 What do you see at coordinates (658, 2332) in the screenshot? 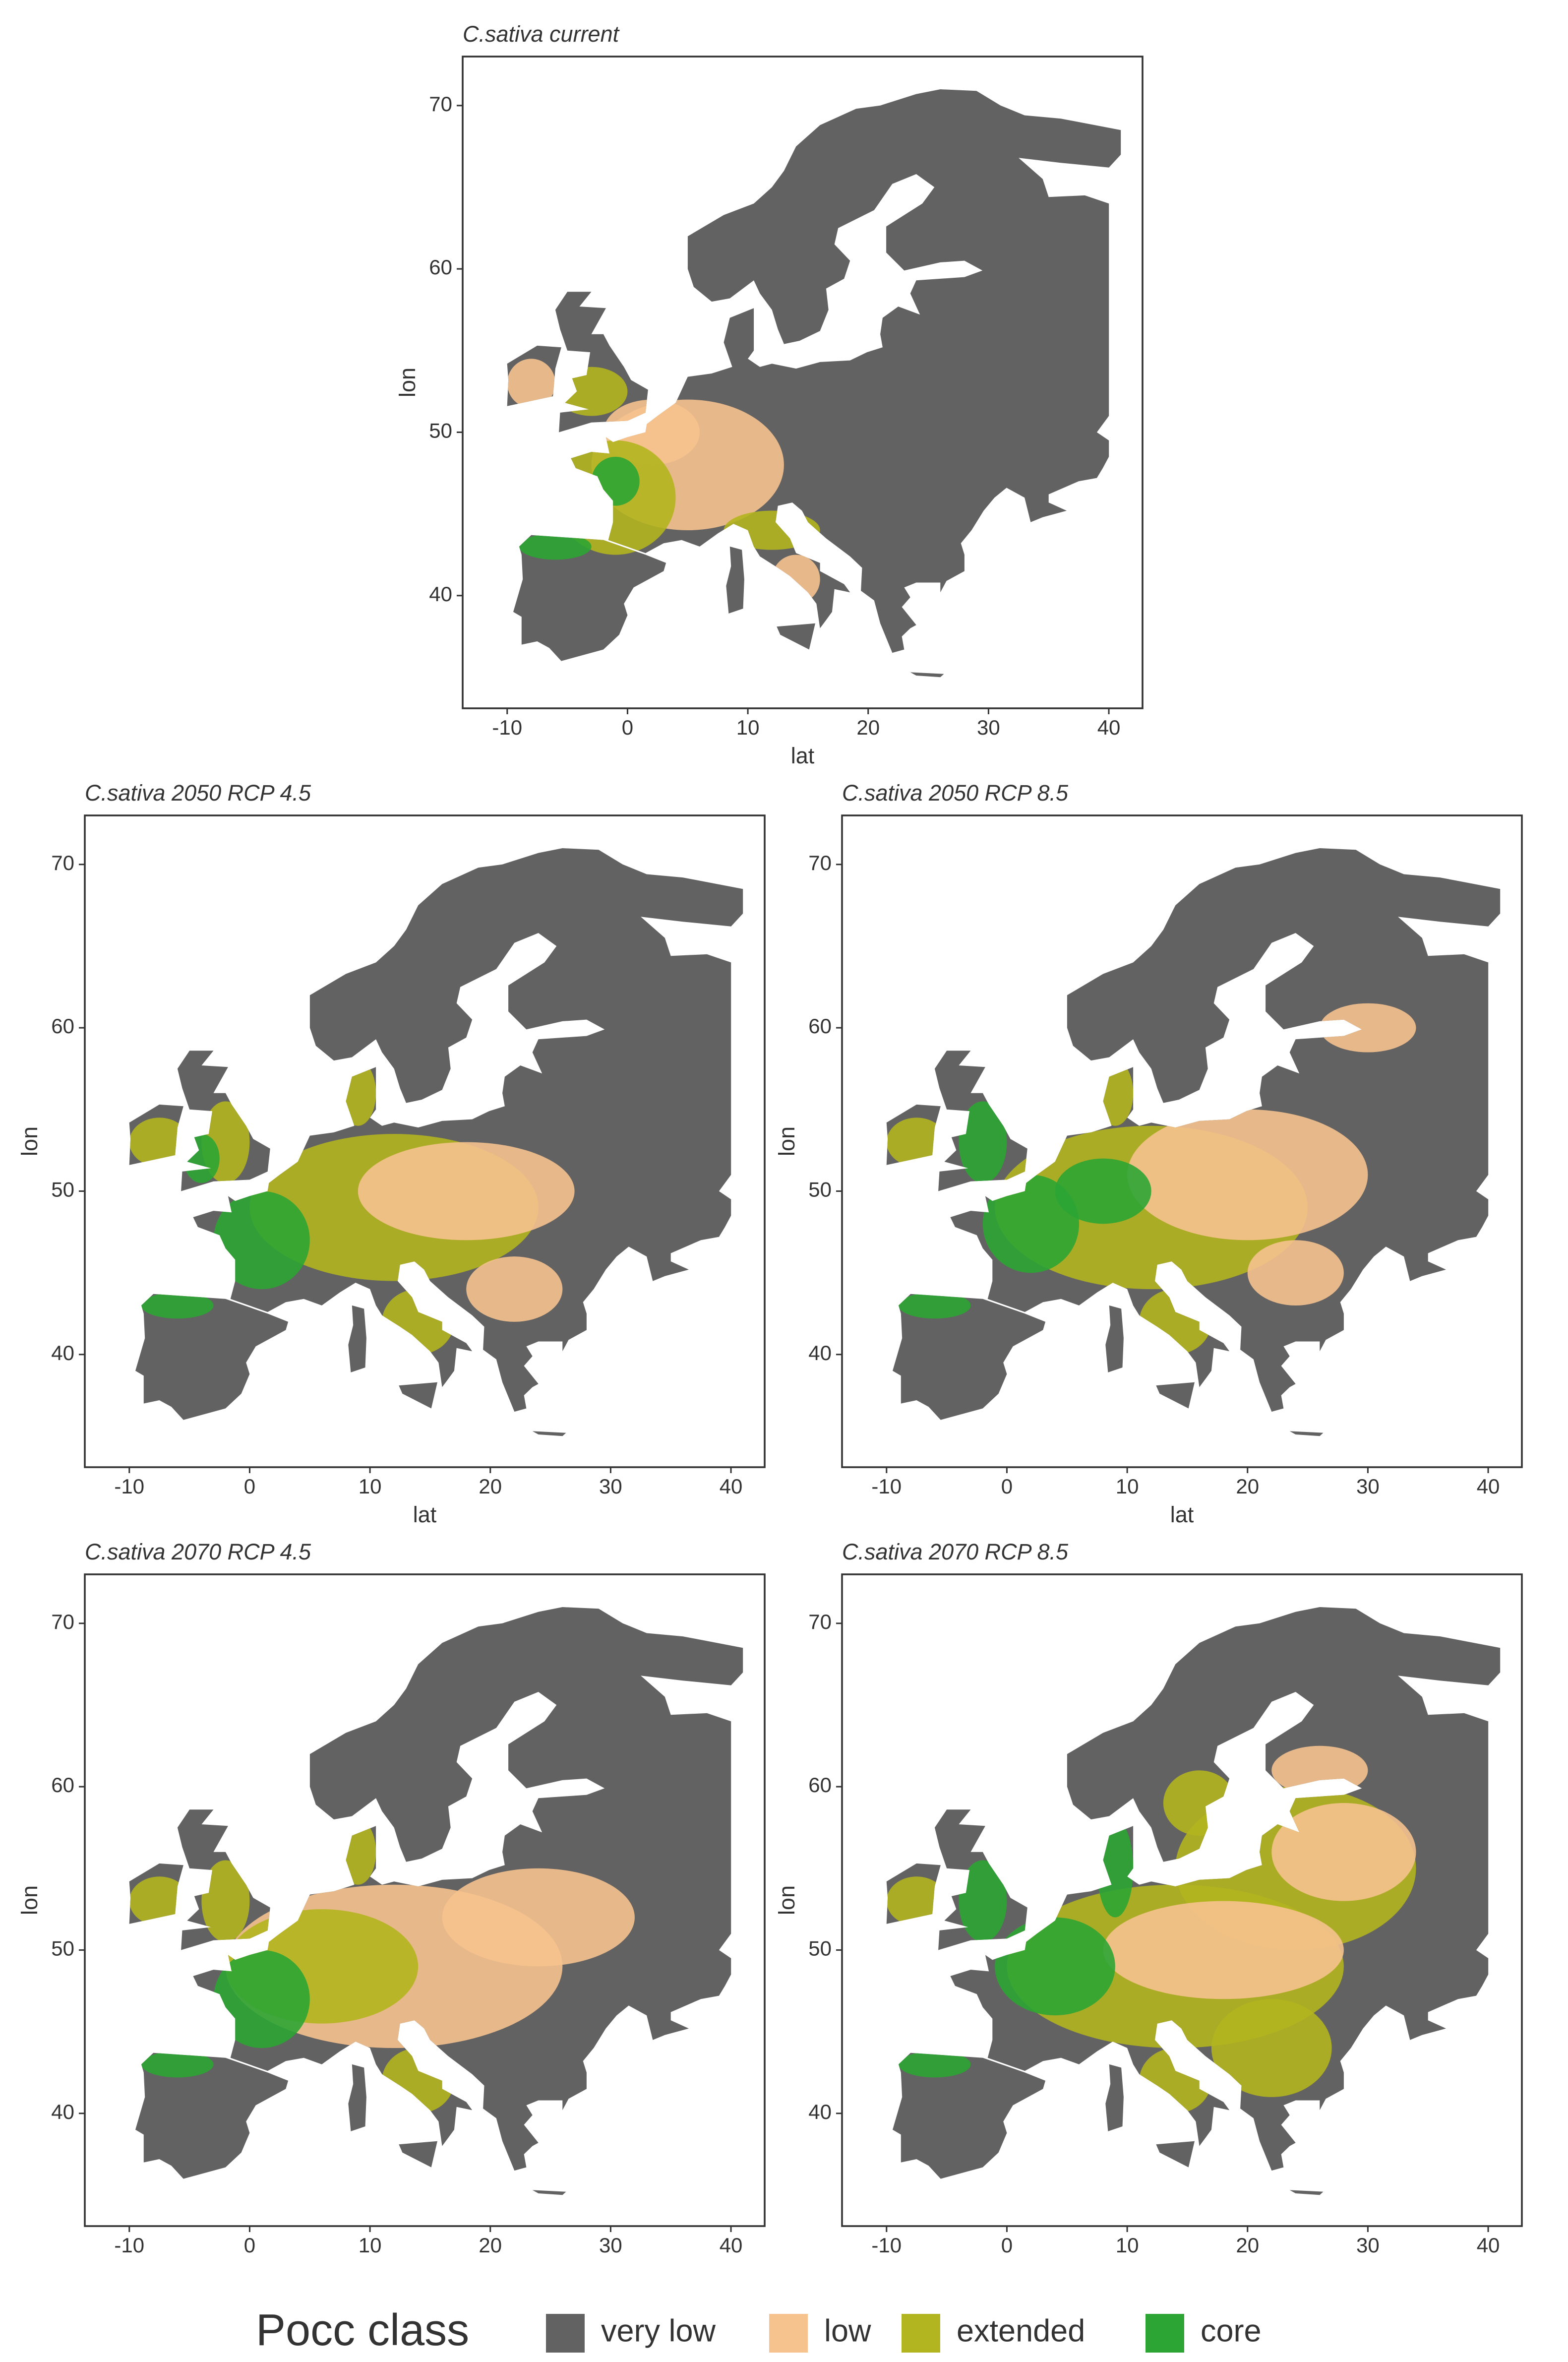
I see `legend-label: very low` at bounding box center [658, 2332].